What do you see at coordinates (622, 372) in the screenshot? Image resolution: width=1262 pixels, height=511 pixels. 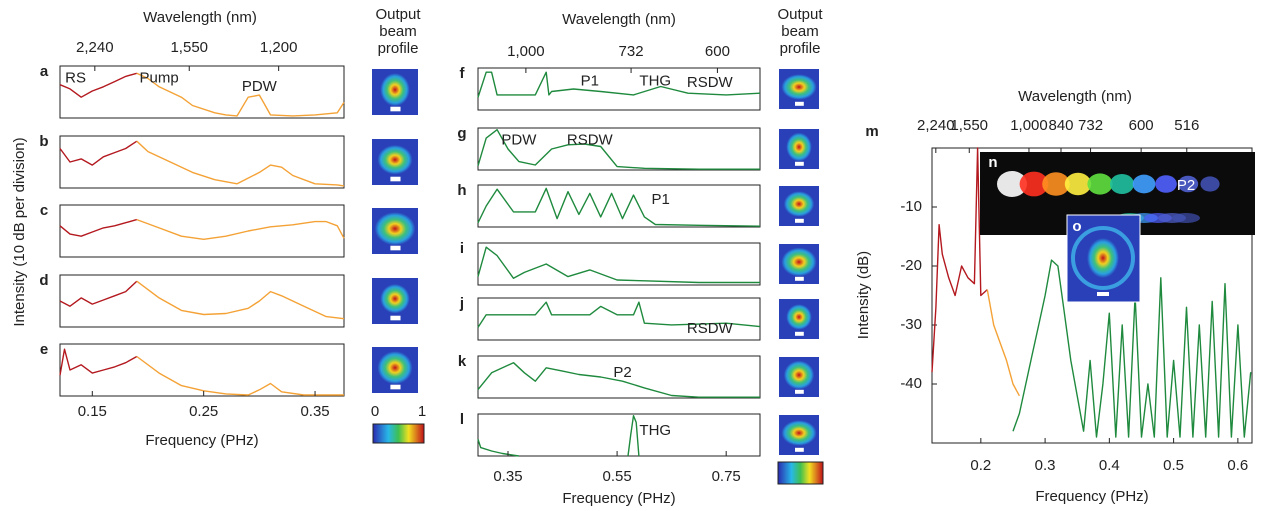 I see `annotation: P2` at bounding box center [622, 372].